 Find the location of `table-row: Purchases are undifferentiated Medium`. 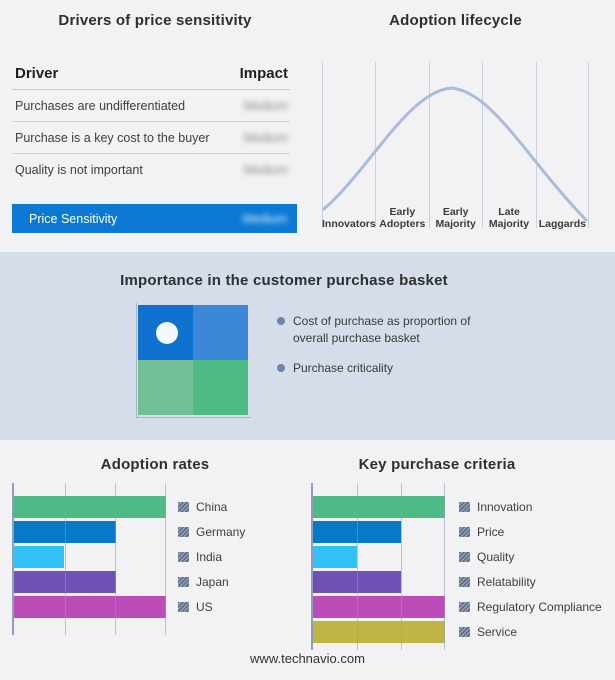

table-row: Purchases are undifferentiated Medium is located at coordinates (151, 106).